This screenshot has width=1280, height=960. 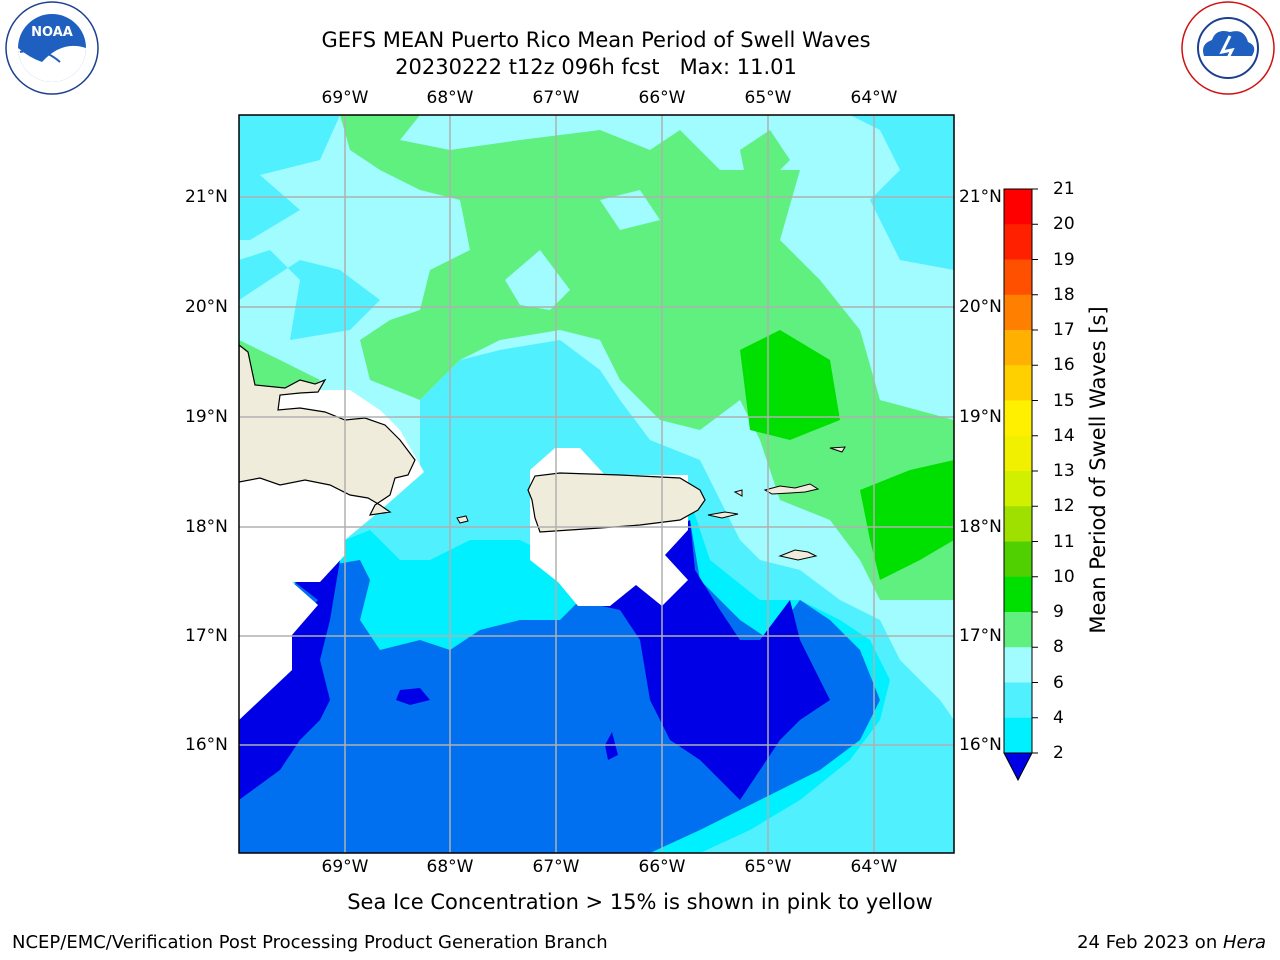 I want to click on lon-label-top: 69°W, so click(x=345, y=98).